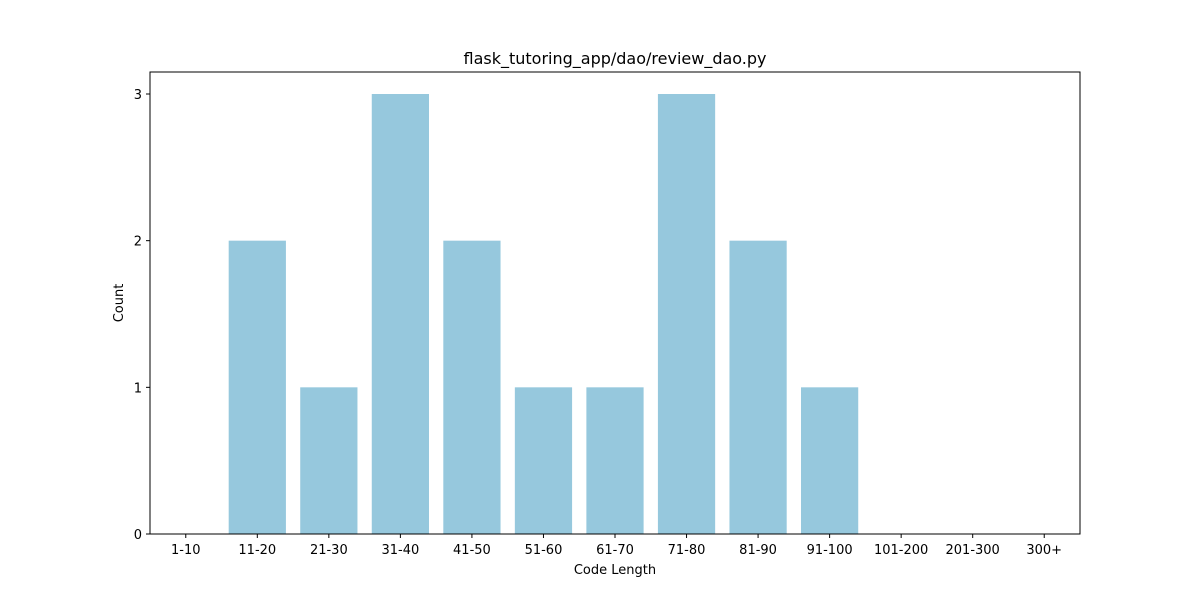 Image resolution: width=1200 pixels, height=600 pixels. Describe the element at coordinates (138, 388) in the screenshot. I see `y-tick-label: 1` at that location.